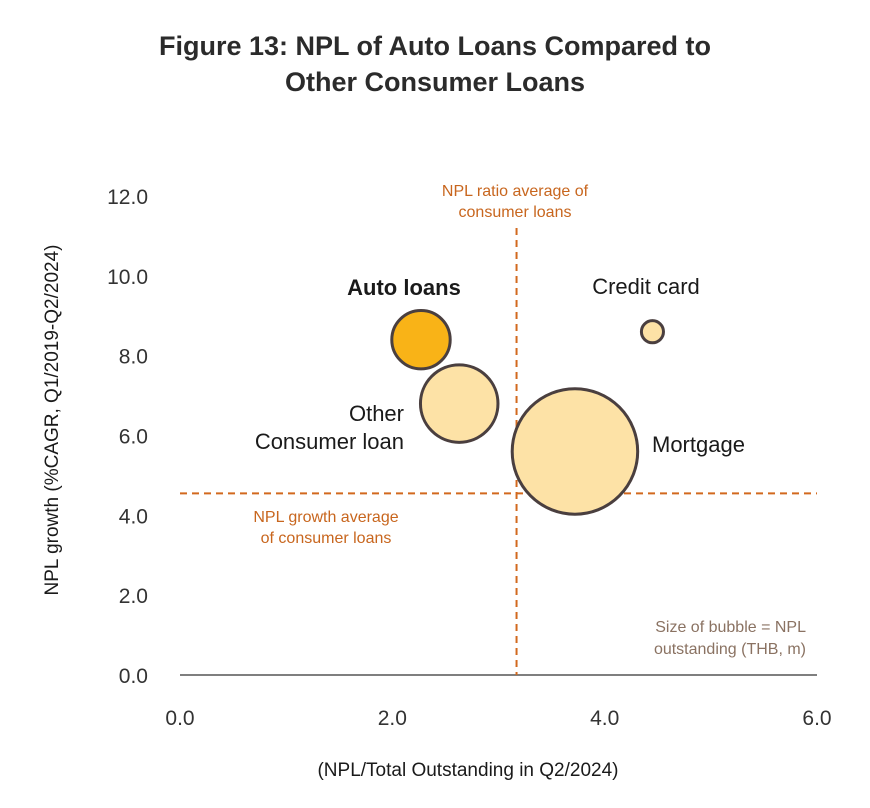 This screenshot has height=808, width=870. I want to click on bubble-mortgage, so click(575, 451).